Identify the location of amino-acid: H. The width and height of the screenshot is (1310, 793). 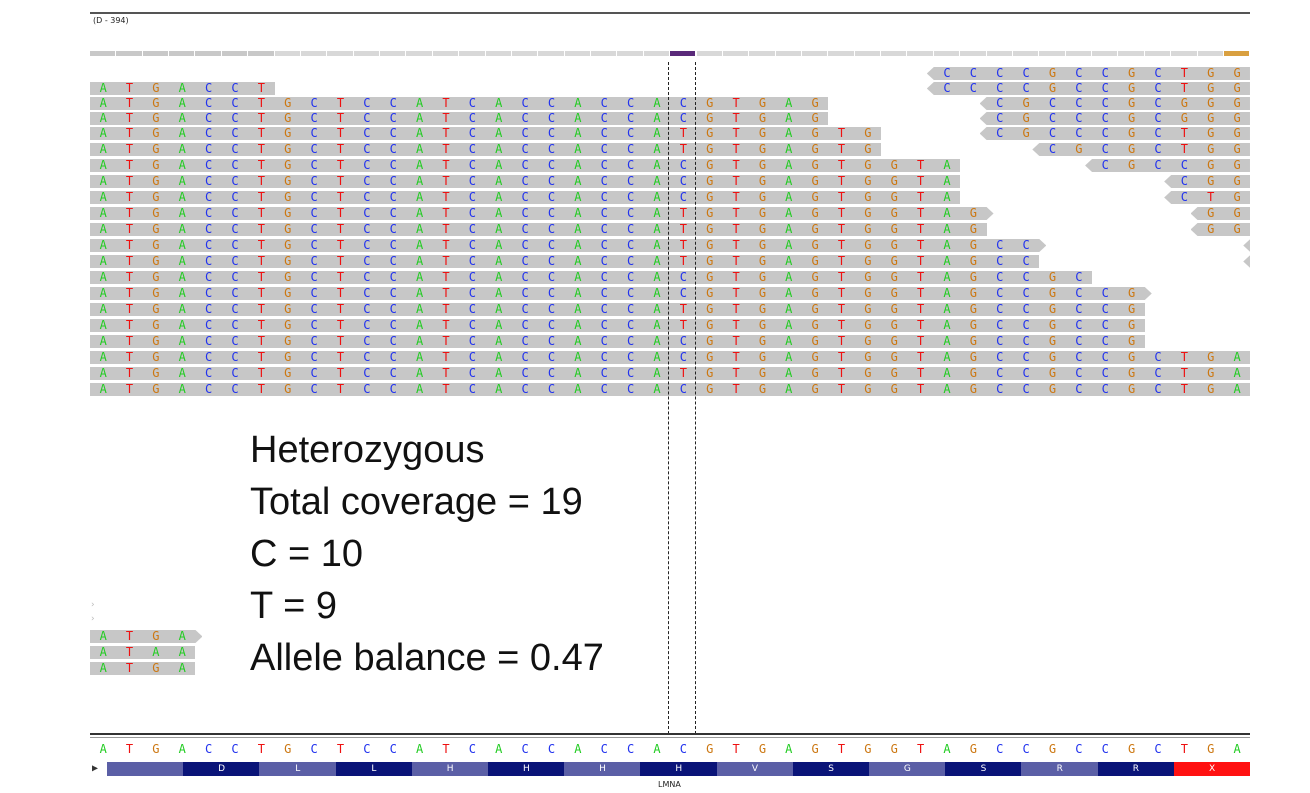
(602, 769).